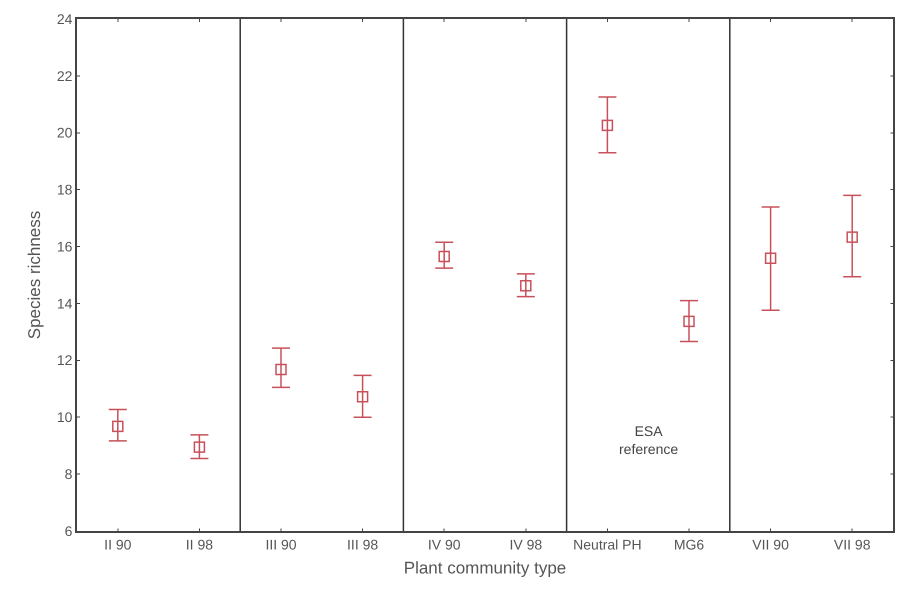 The height and width of the screenshot is (594, 897). Describe the element at coordinates (281, 544) in the screenshot. I see `x-tick-label: III 90` at that location.